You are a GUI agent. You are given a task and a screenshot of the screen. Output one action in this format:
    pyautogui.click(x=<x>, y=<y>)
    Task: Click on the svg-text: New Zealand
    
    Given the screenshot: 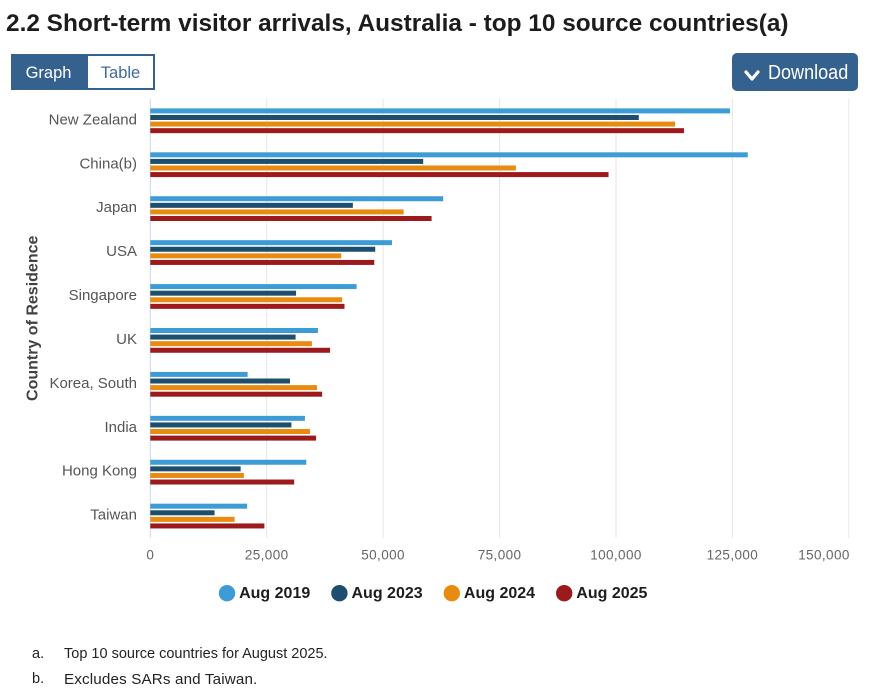 What is the action you would take?
    pyautogui.click(x=93, y=119)
    